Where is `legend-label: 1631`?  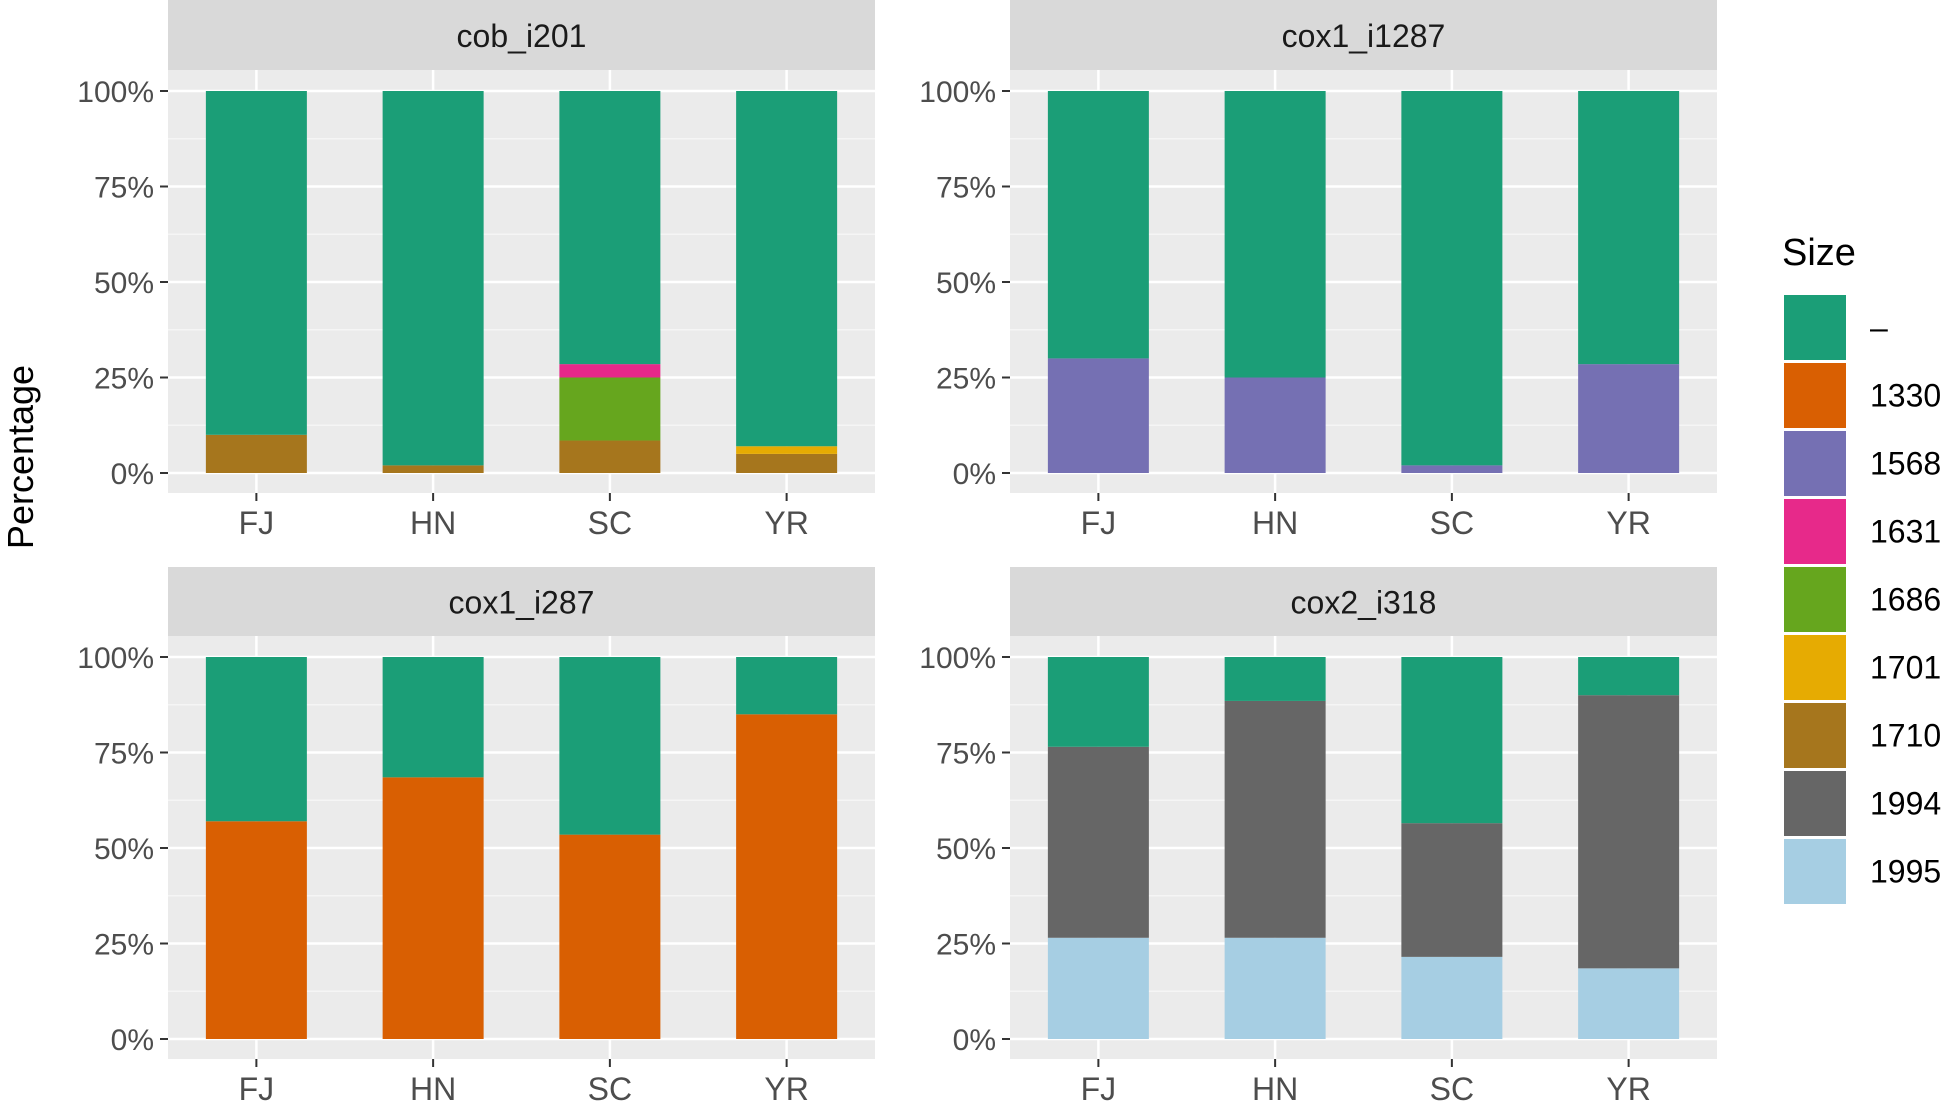
legend-label: 1631 is located at coordinates (1905, 532).